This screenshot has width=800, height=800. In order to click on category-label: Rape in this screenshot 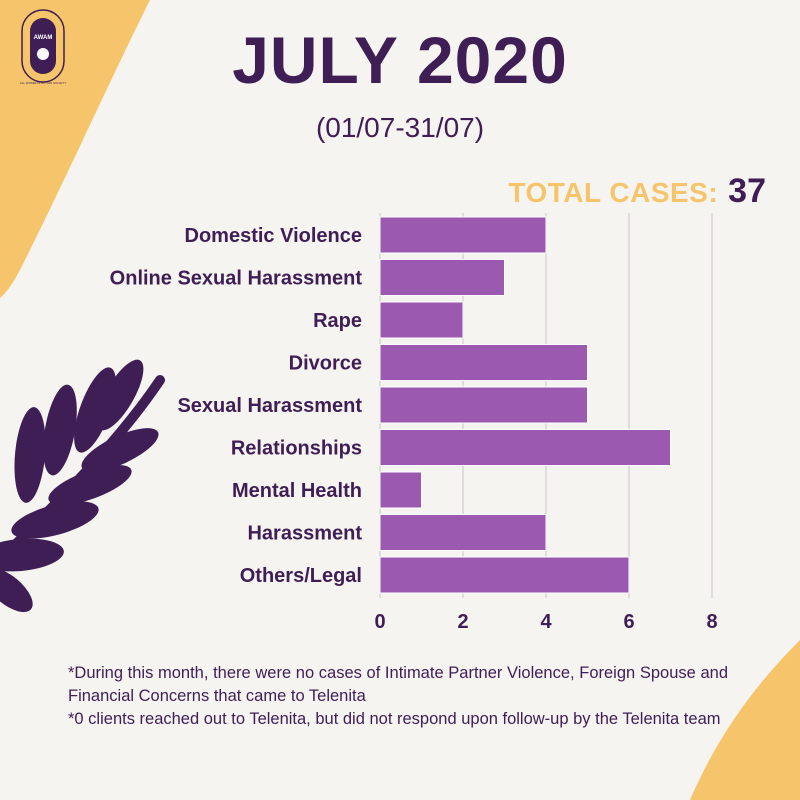, I will do `click(337, 321)`.